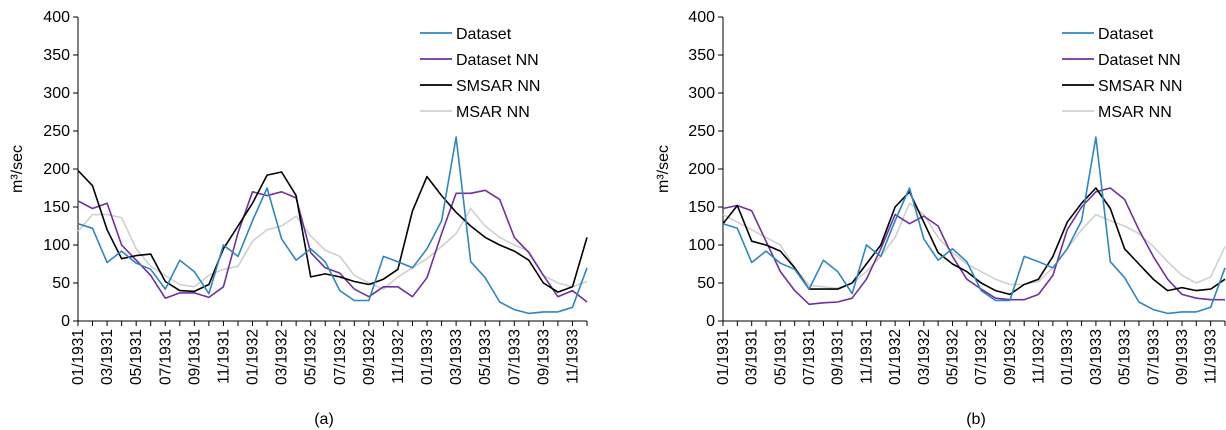 The image size is (1226, 430). Describe the element at coordinates (324, 419) in the screenshot. I see `panel-label: (a)` at that location.